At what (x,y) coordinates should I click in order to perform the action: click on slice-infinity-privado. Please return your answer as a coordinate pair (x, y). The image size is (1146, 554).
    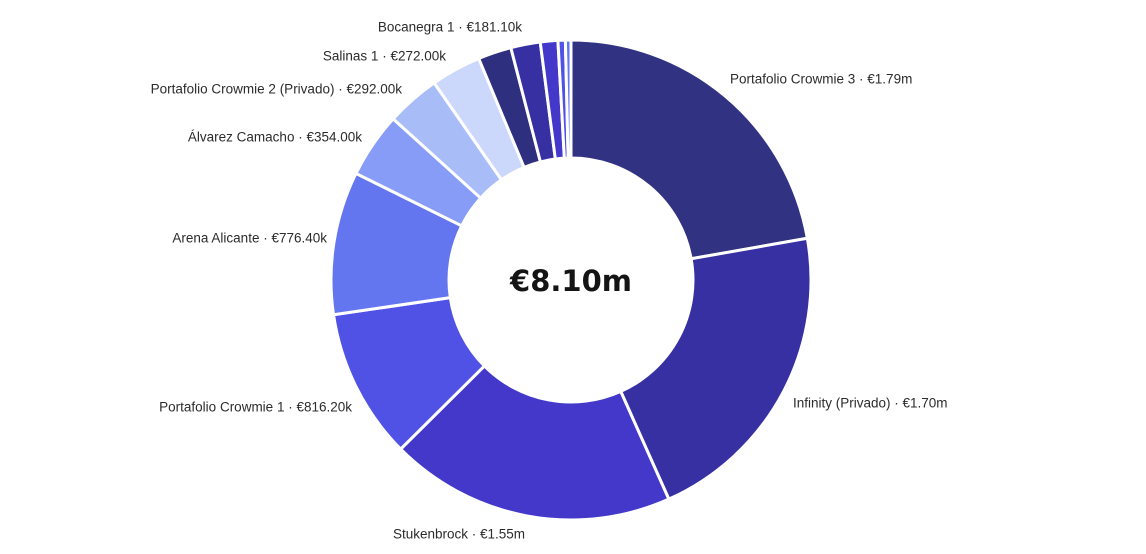
    Looking at the image, I should click on (716, 368).